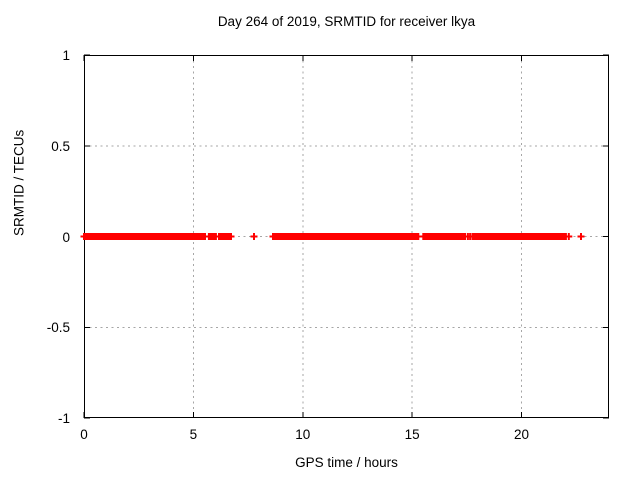 The width and height of the screenshot is (640, 480). I want to click on x-tick-label: 10, so click(303, 434).